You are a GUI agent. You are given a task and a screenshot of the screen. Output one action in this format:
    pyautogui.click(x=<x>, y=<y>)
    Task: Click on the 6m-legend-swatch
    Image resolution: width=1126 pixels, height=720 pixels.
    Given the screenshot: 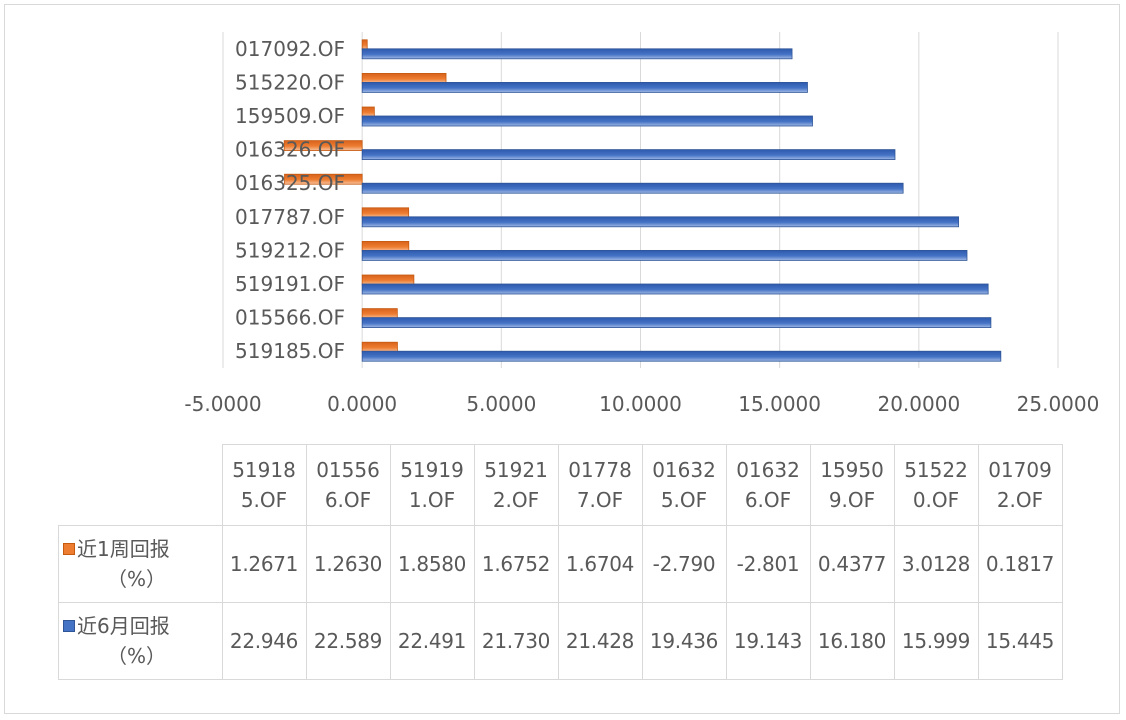 What is the action you would take?
    pyautogui.click(x=69, y=626)
    